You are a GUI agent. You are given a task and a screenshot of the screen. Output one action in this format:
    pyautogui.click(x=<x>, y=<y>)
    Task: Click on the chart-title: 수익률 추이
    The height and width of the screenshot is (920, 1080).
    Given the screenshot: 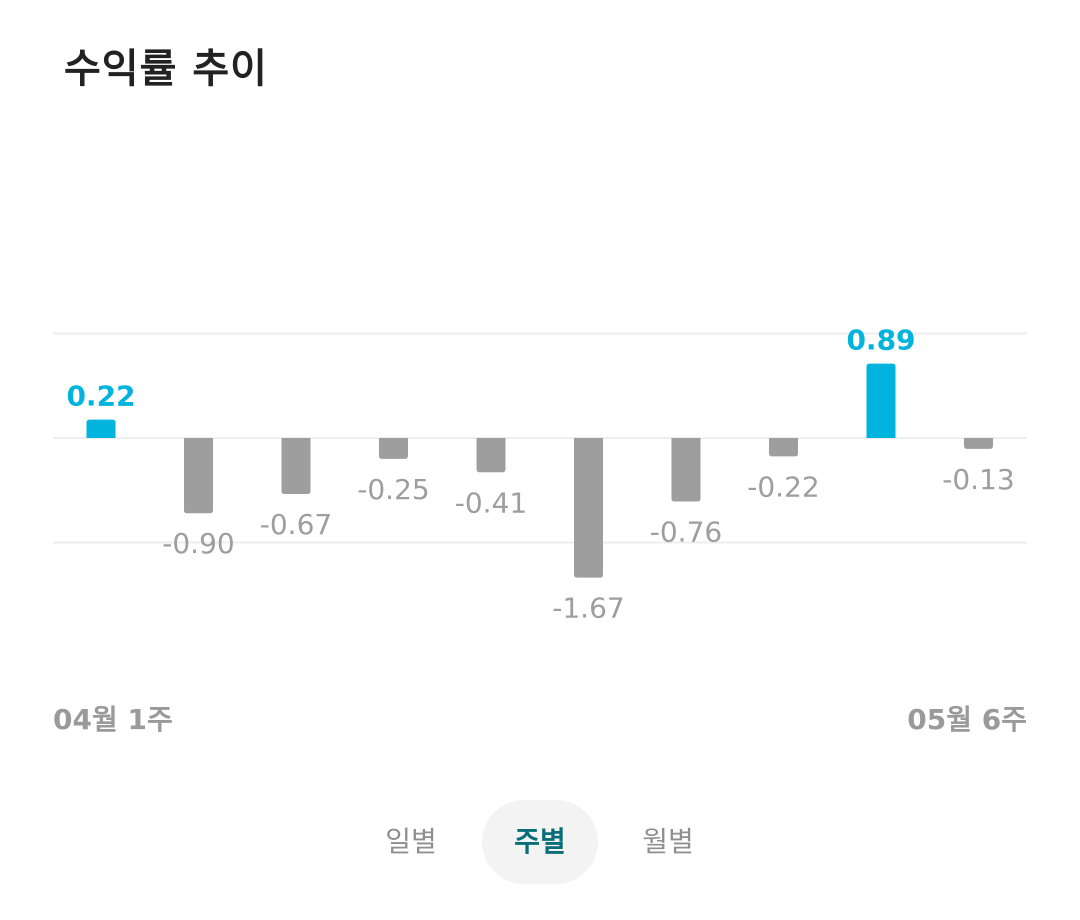 What is the action you would take?
    pyautogui.click(x=166, y=69)
    